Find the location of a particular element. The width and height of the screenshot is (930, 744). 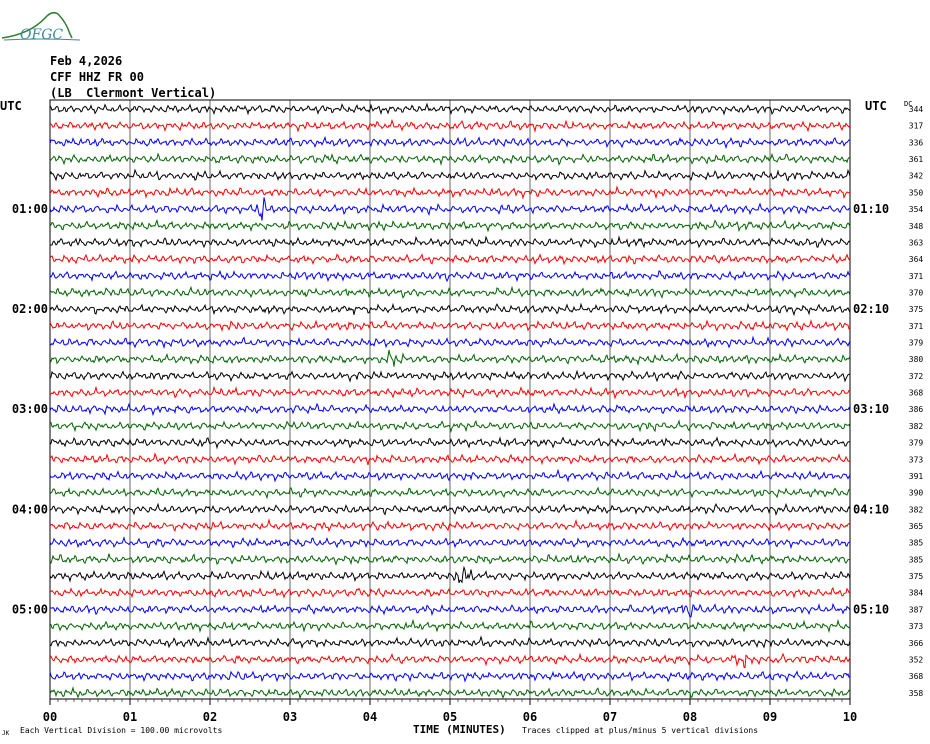

dc-offset-label: 370 is located at coordinates (916, 292).